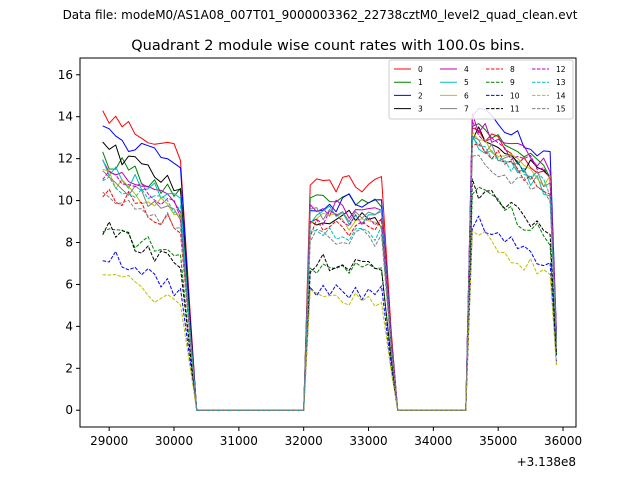  I want to click on x-tick-label: 35000, so click(498, 441).